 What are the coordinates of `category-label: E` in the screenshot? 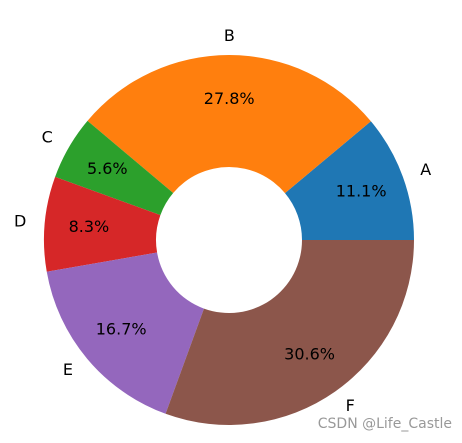 It's located at (68, 369).